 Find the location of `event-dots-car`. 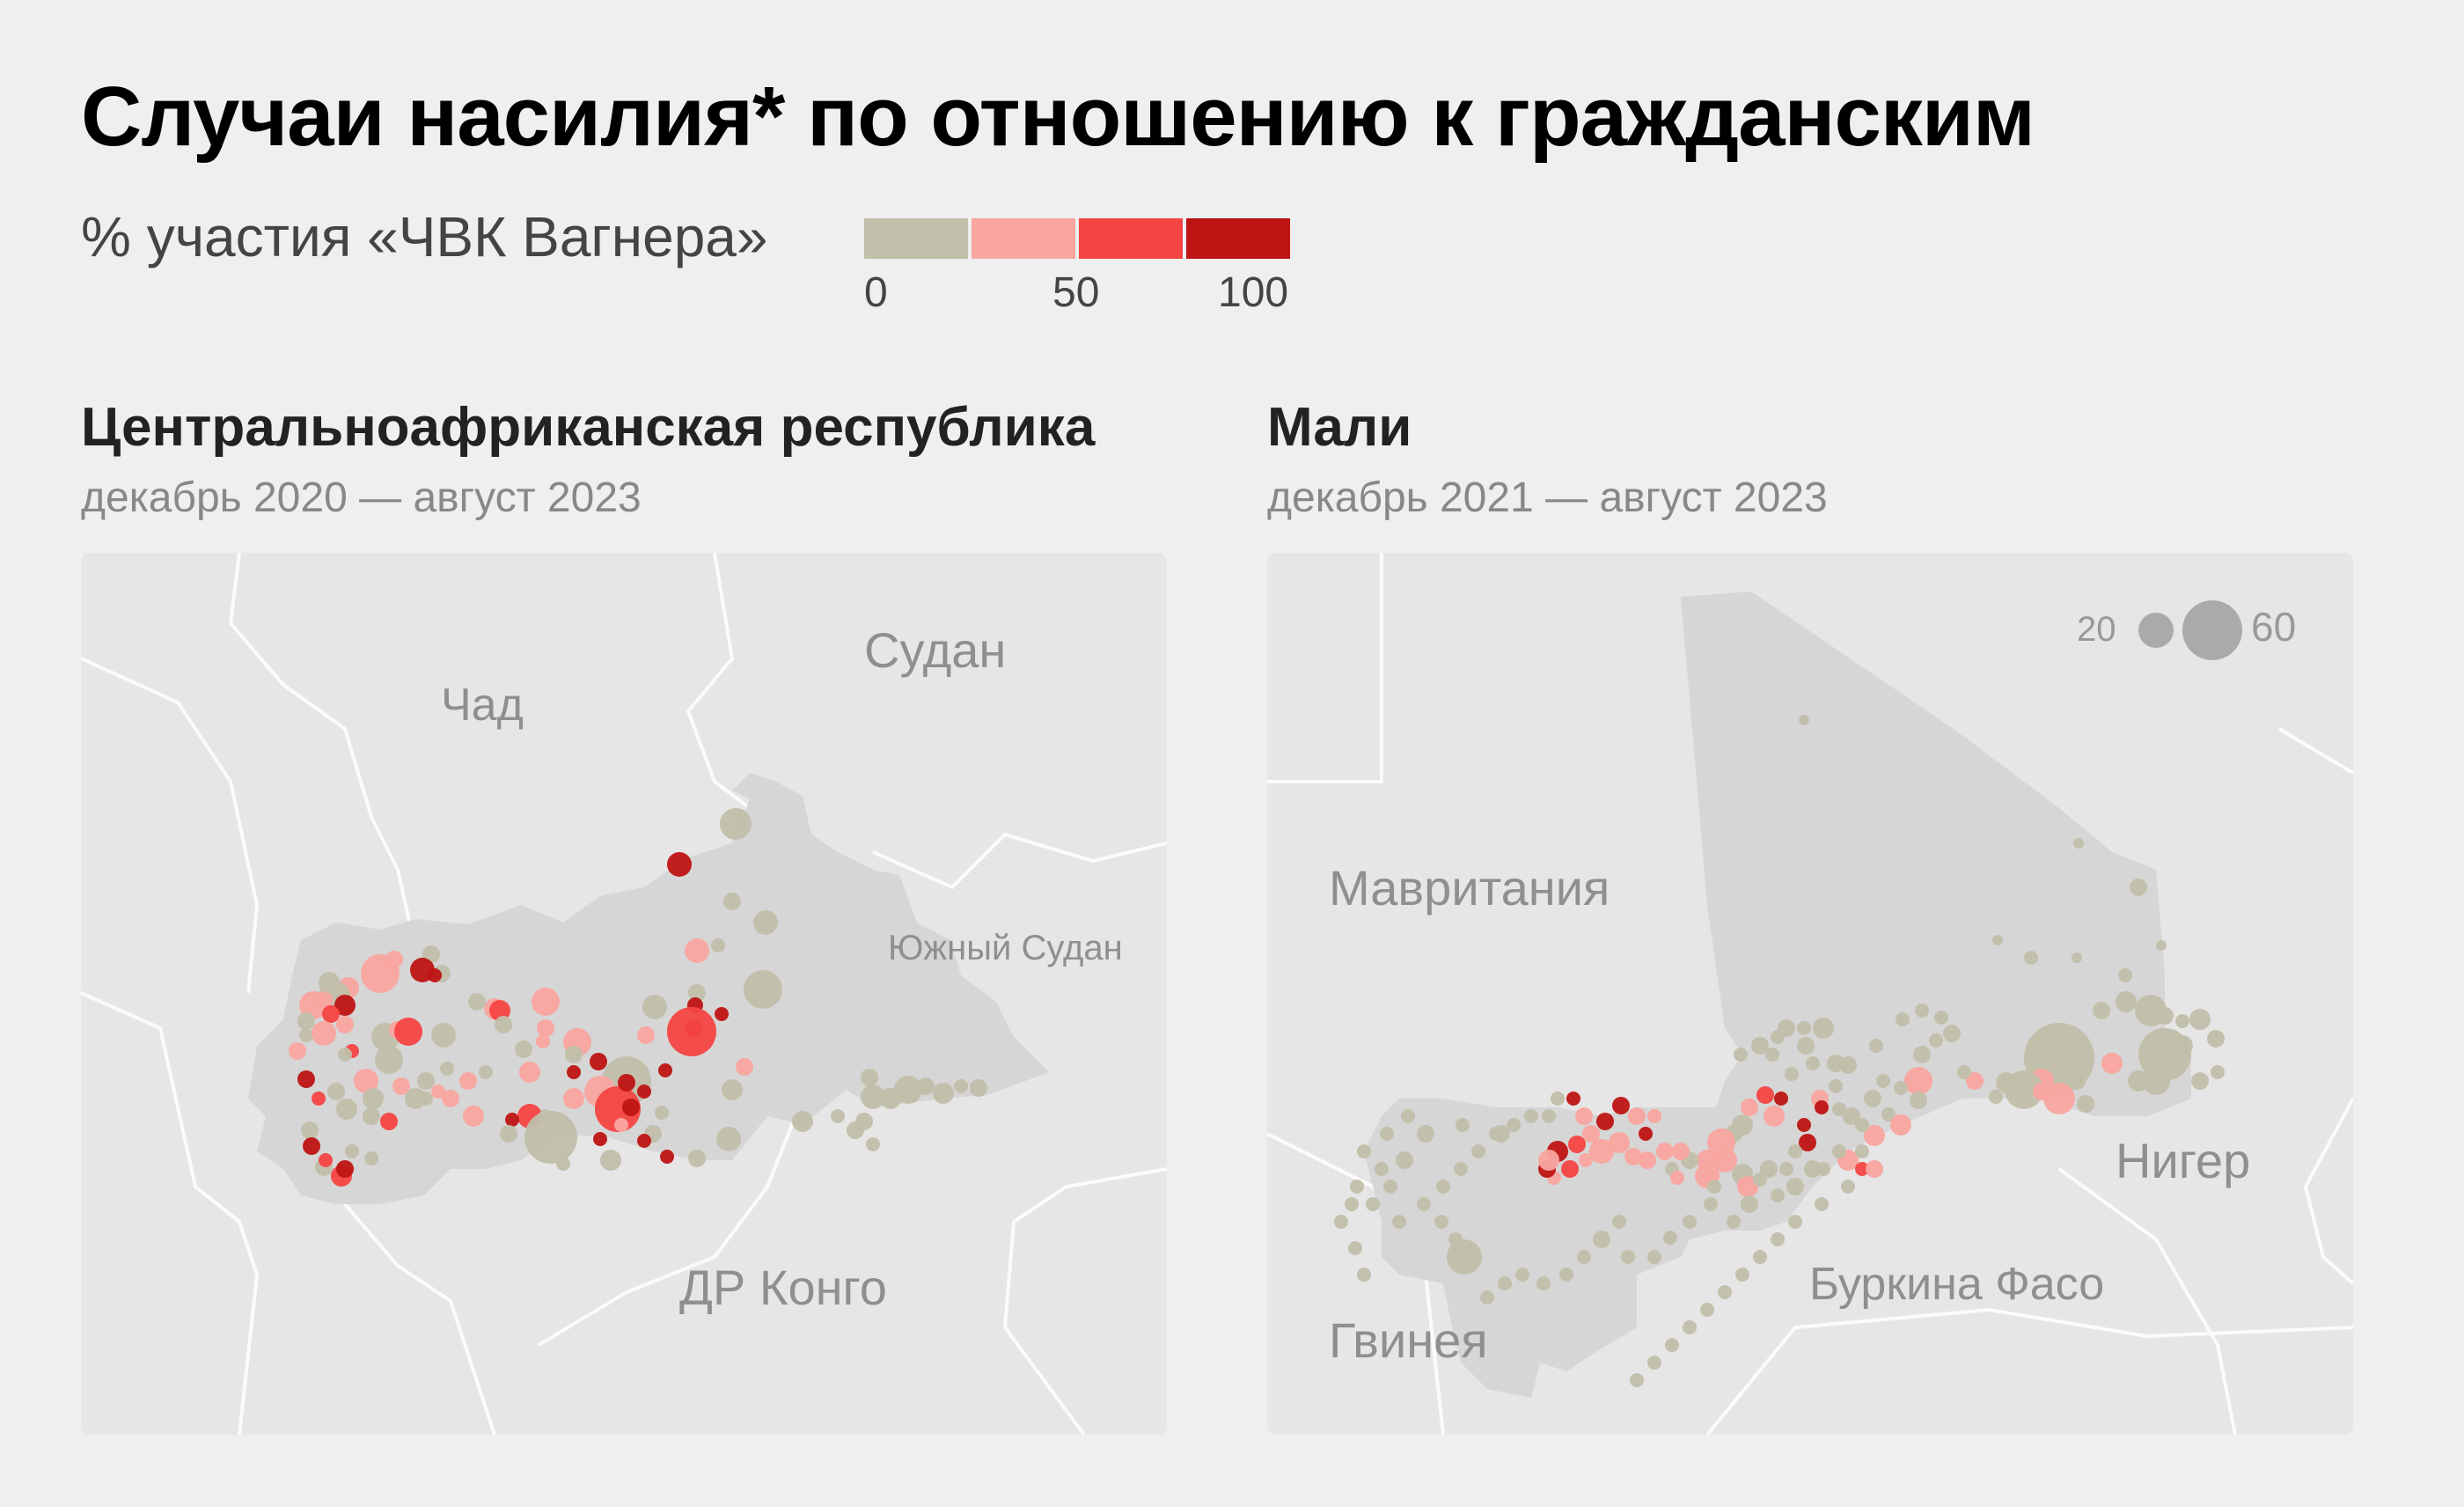

event-dots-car is located at coordinates (638, 997).